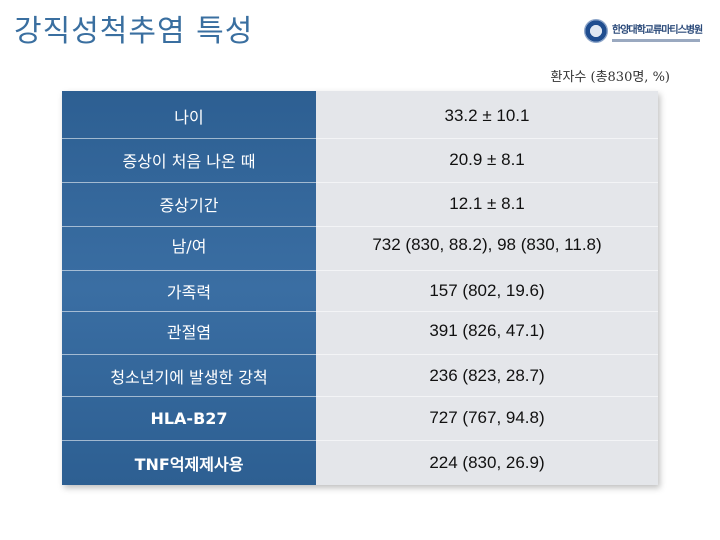 This screenshot has width=720, height=540. I want to click on caption: 환자수 (총830명, %), so click(610, 77).